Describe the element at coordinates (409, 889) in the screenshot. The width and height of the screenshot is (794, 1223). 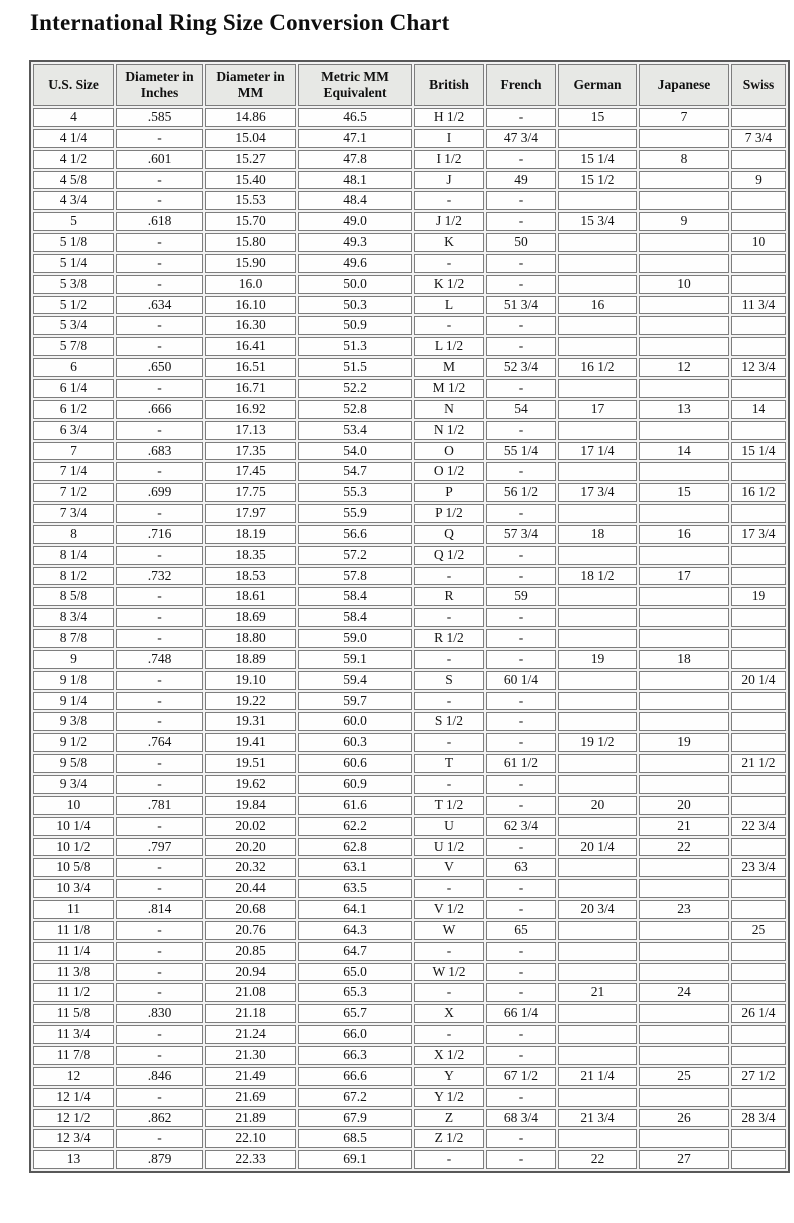
I see `table-row: 10 3/4-20.44 63.5- -` at that location.